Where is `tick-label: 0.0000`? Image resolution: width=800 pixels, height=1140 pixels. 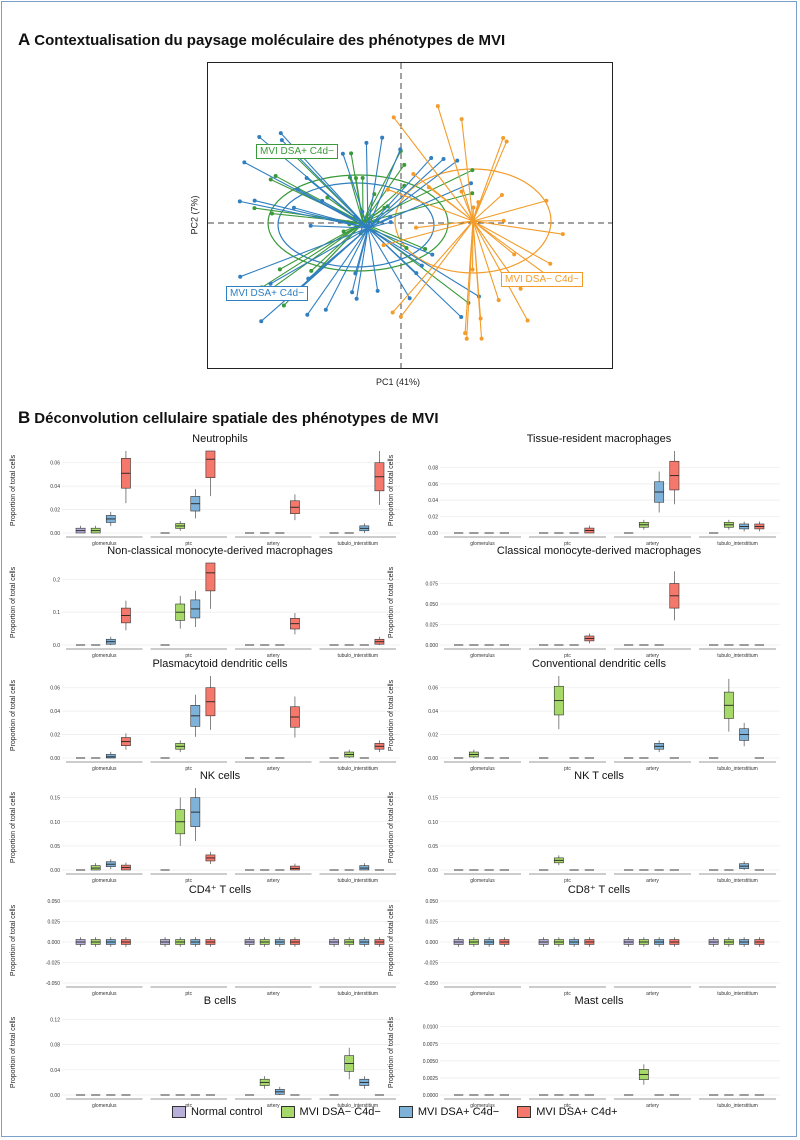 tick-label: 0.0000 is located at coordinates (431, 1096).